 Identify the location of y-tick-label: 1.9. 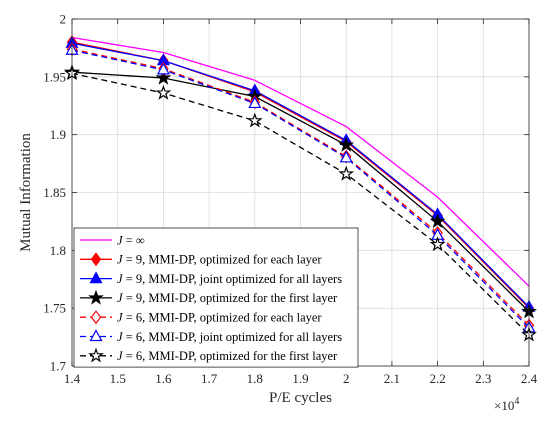
(58, 134).